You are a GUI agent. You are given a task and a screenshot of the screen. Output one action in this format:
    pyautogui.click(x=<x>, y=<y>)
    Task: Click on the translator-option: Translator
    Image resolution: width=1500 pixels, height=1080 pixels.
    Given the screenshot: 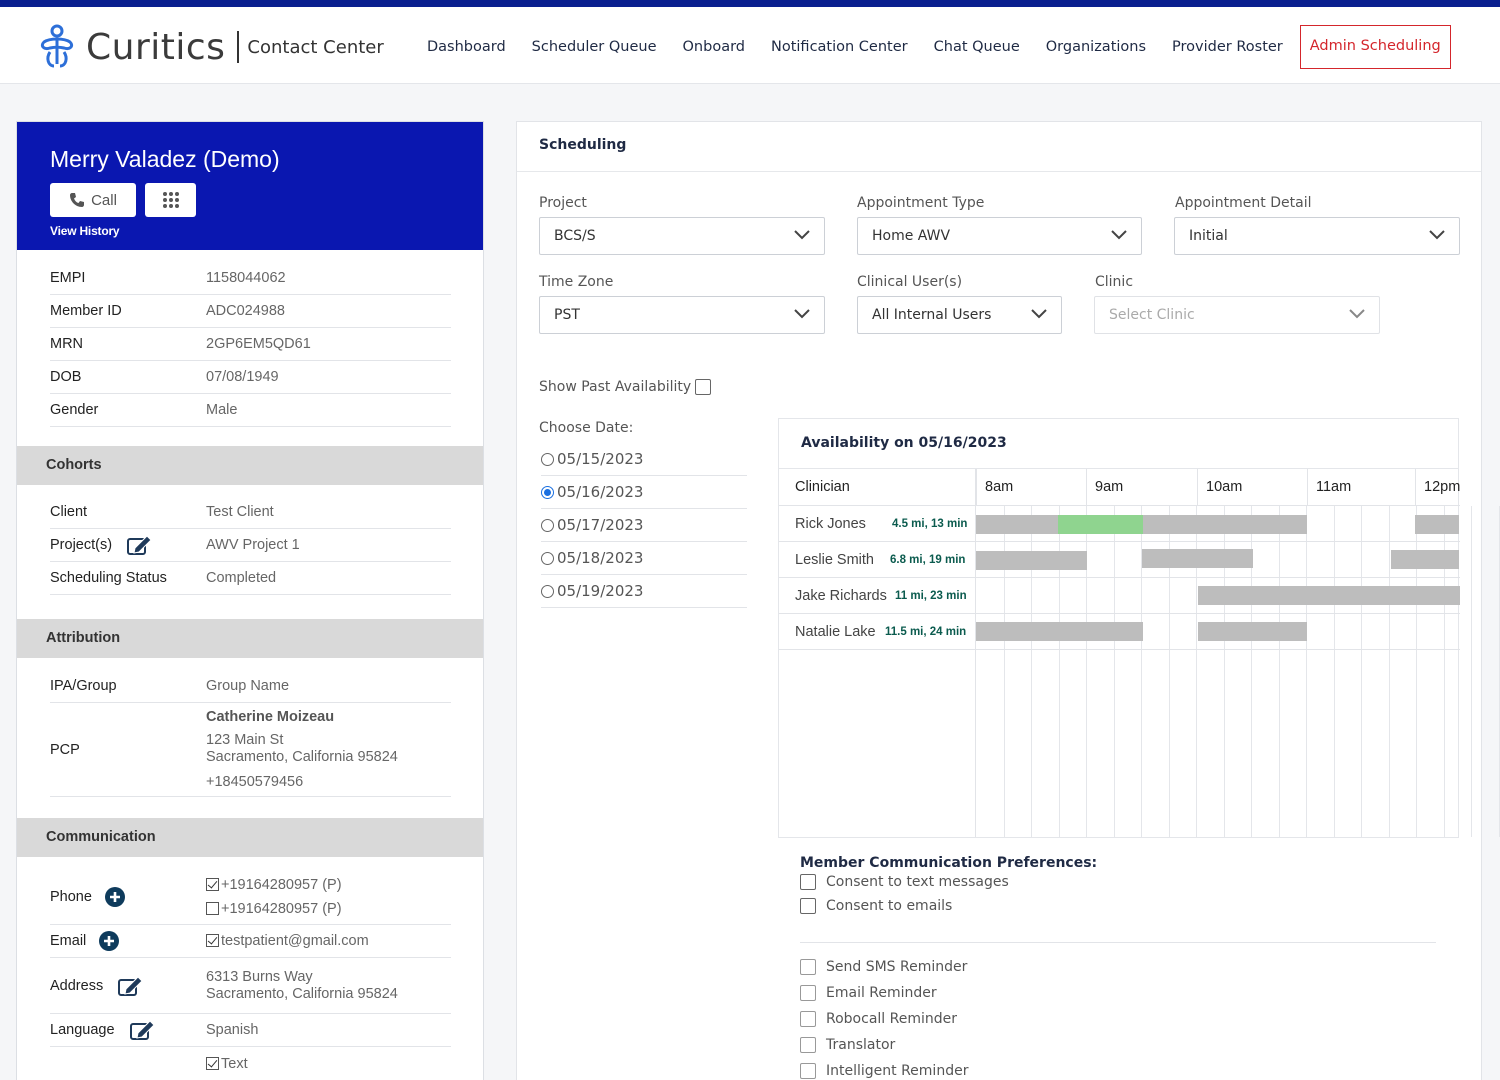 What is the action you would take?
    pyautogui.click(x=847, y=1045)
    